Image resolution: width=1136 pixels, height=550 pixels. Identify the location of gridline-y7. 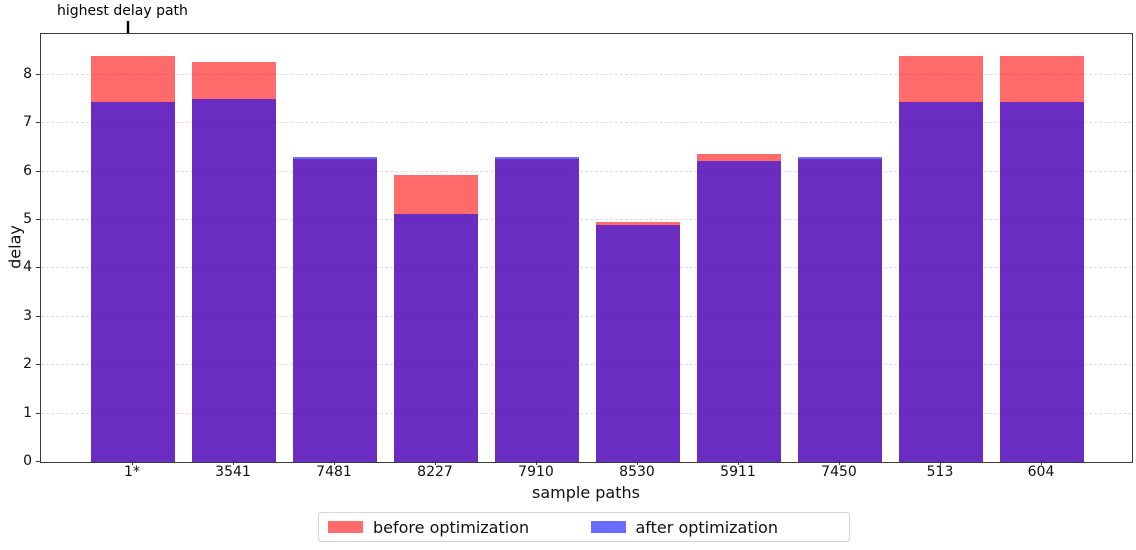
(586, 123).